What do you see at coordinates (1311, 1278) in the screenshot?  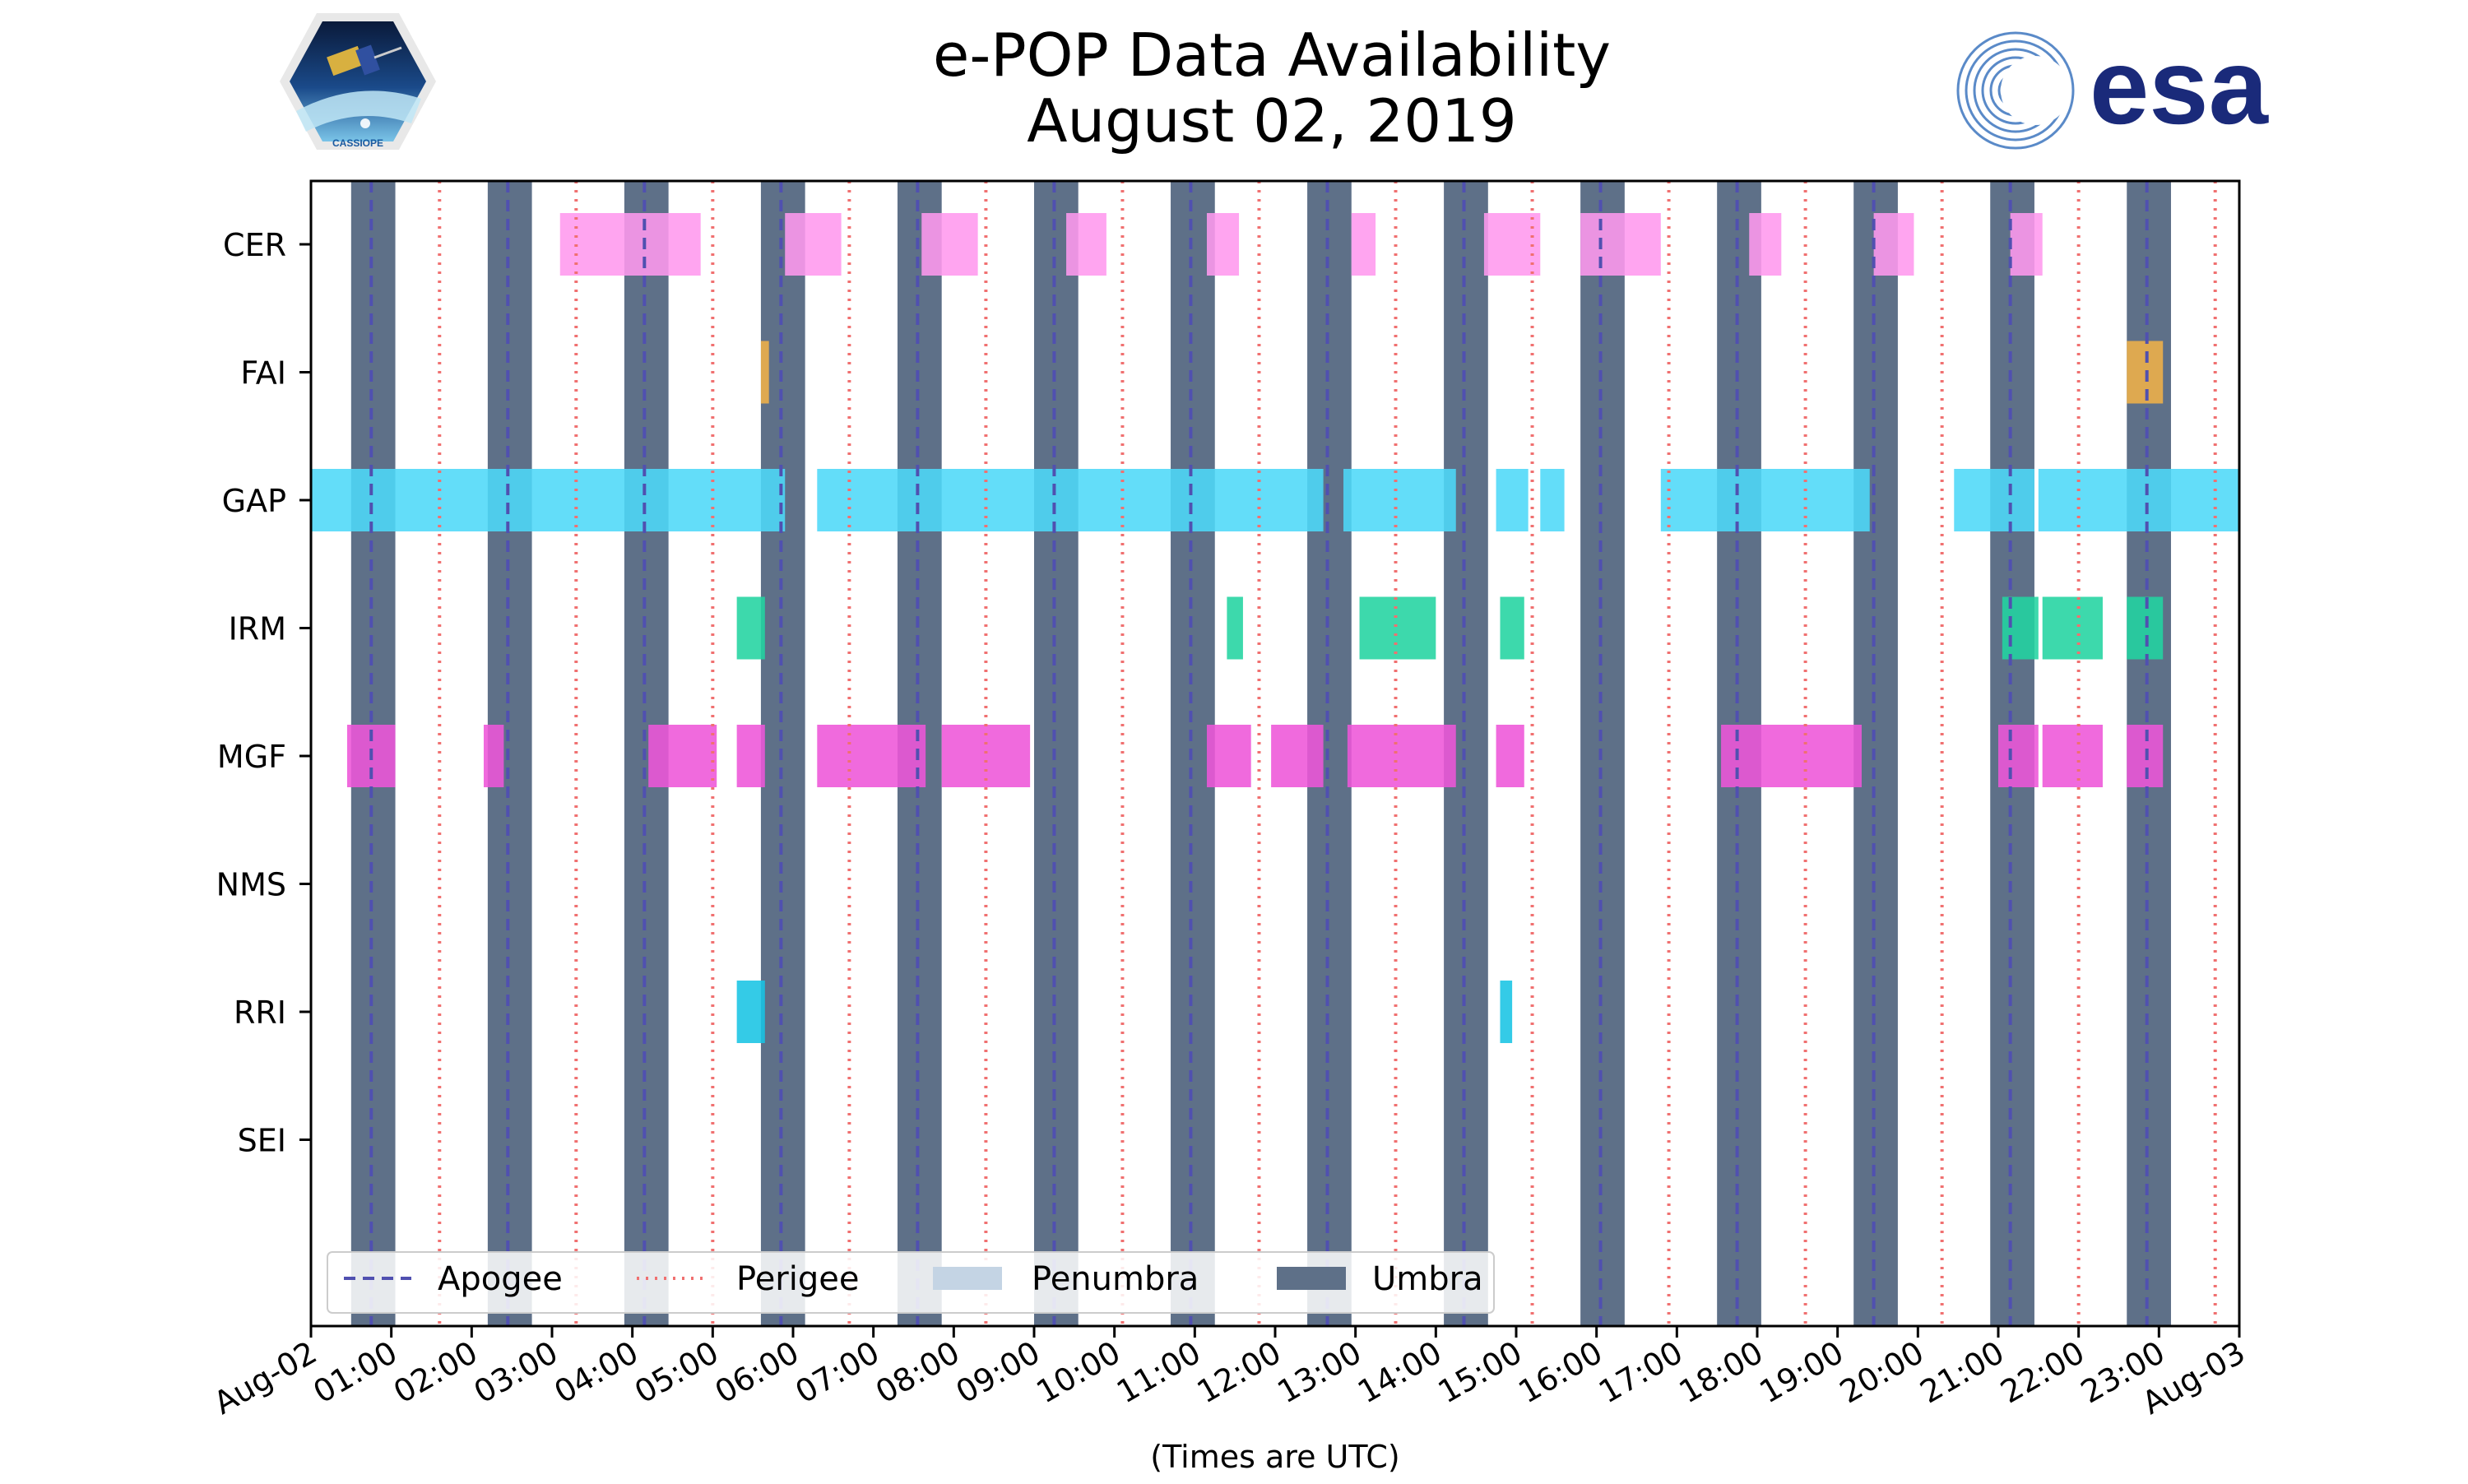 I see `legend-umbra-swatch` at bounding box center [1311, 1278].